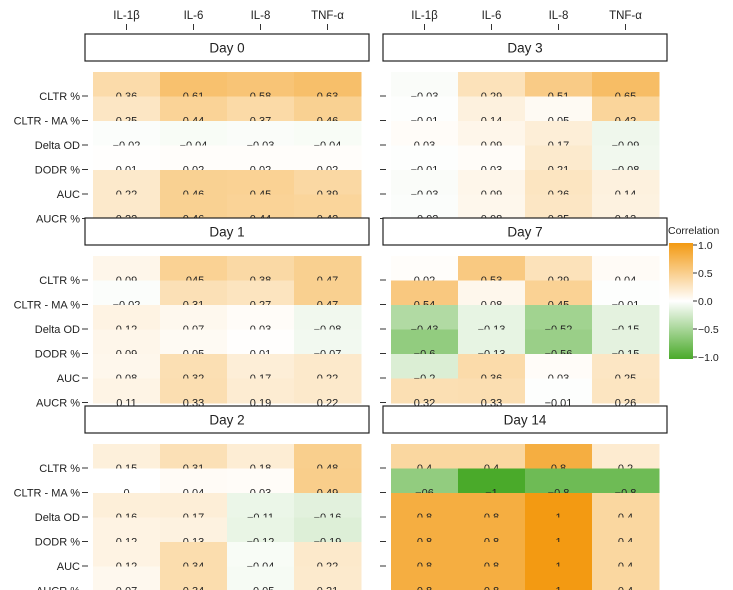 The width and height of the screenshot is (733, 590). I want to click on panel-title-box, so click(525, 419).